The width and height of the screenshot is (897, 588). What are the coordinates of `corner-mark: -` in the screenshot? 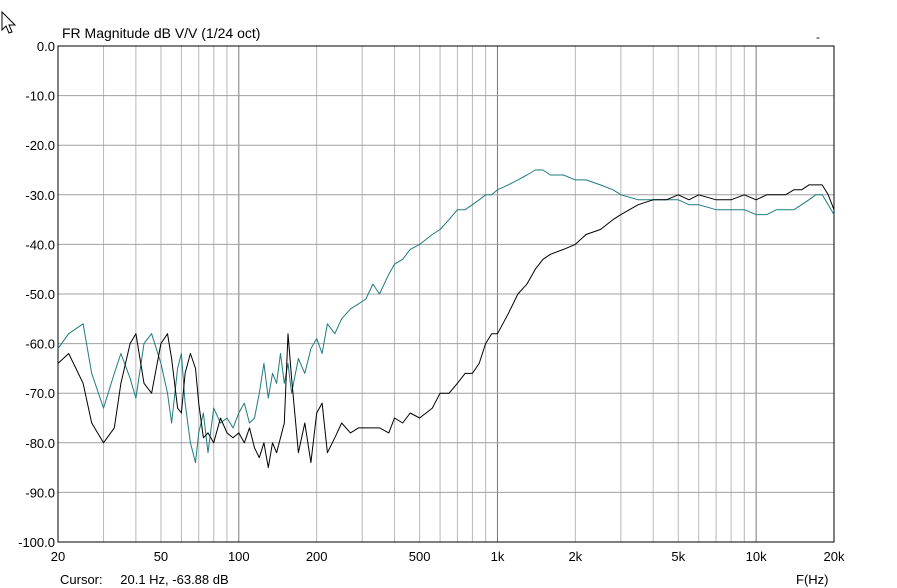 It's located at (818, 37).